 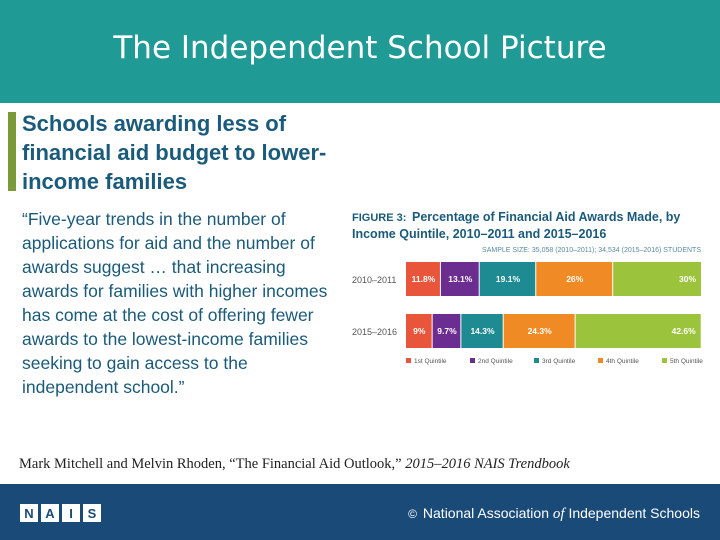 I want to click on bar-value-label: 9%, so click(x=419, y=331).